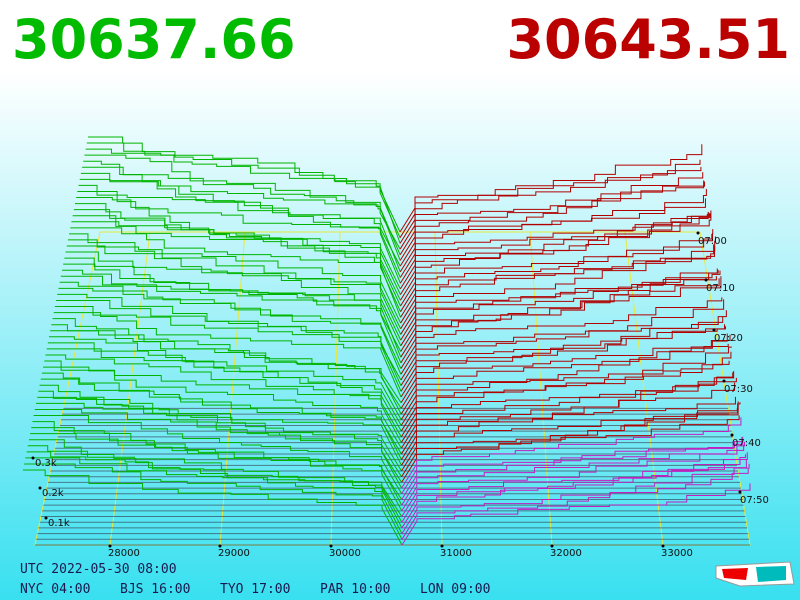  I want to click on volume-label: 0.3k, so click(46, 463).